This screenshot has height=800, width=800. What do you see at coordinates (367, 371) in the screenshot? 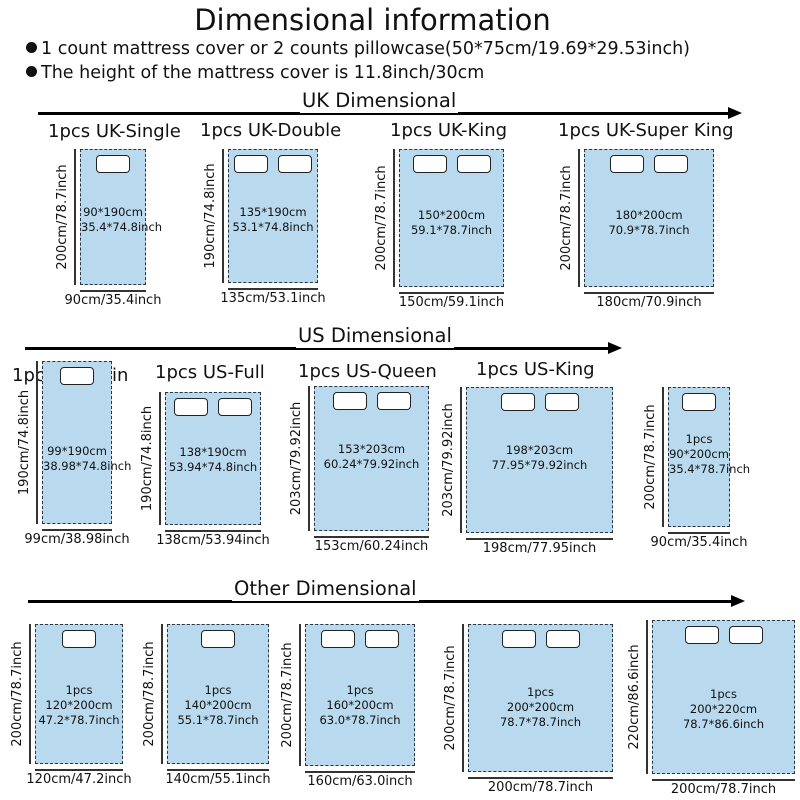
I see `bed-size-name: 1pcs US-Queen` at bounding box center [367, 371].